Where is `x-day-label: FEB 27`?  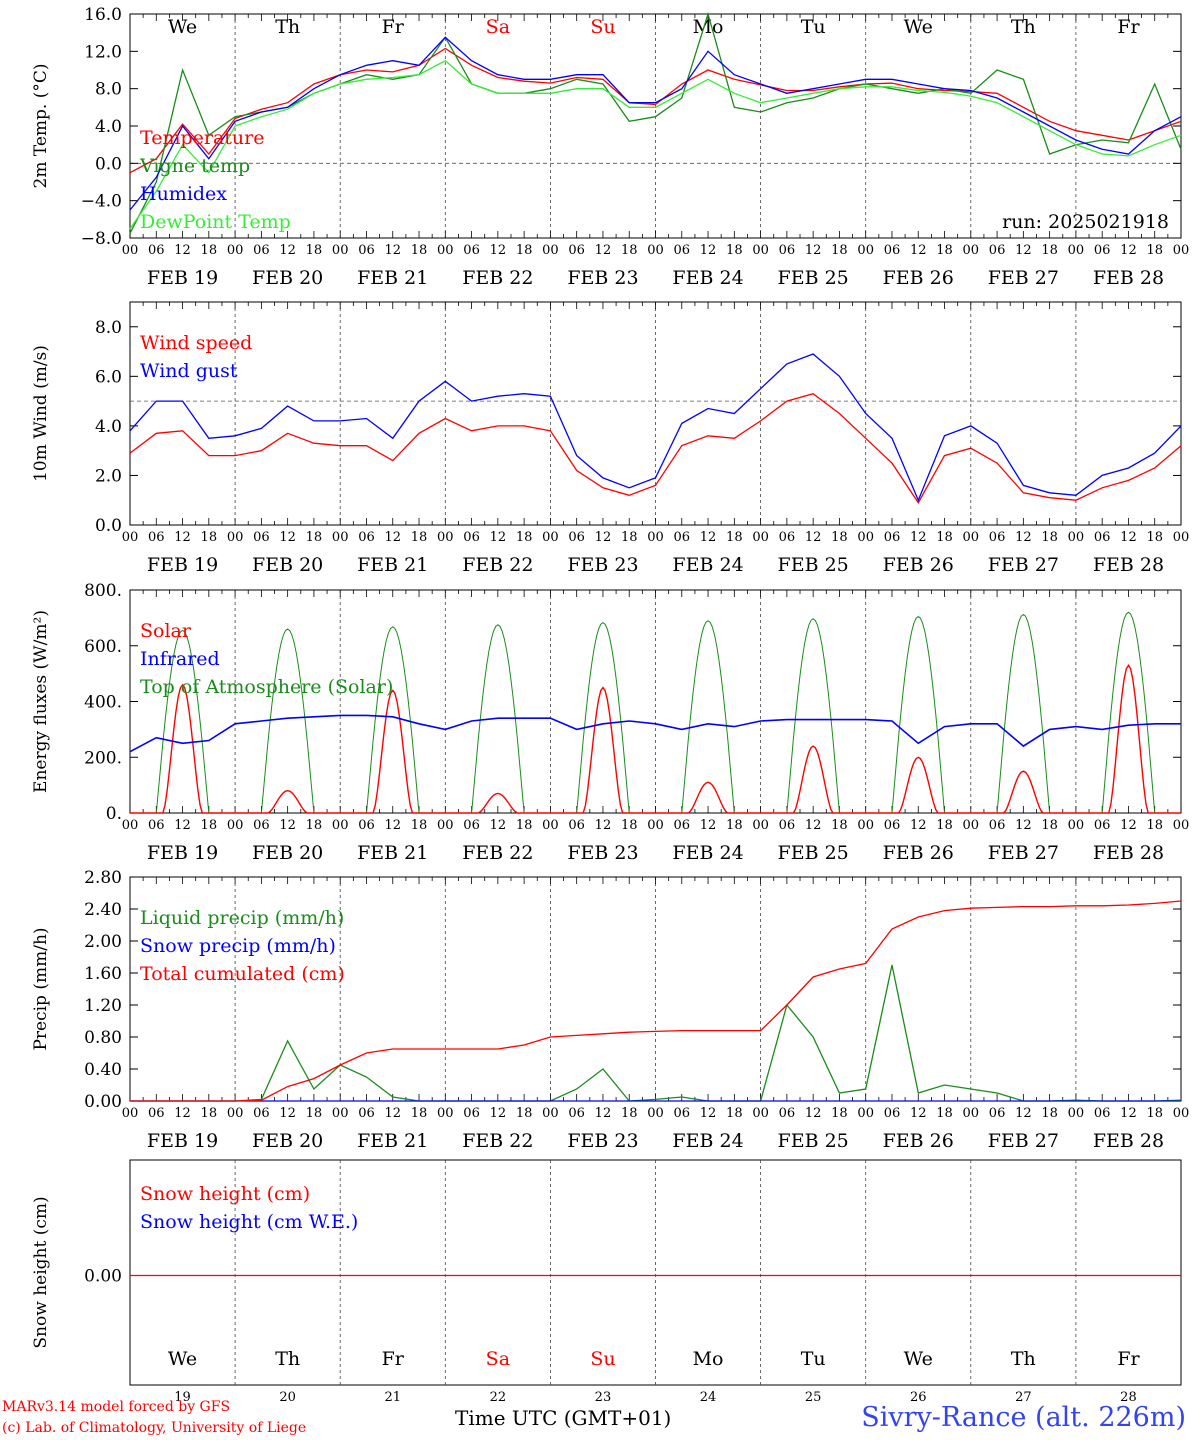 x-day-label: FEB 27 is located at coordinates (1023, 565).